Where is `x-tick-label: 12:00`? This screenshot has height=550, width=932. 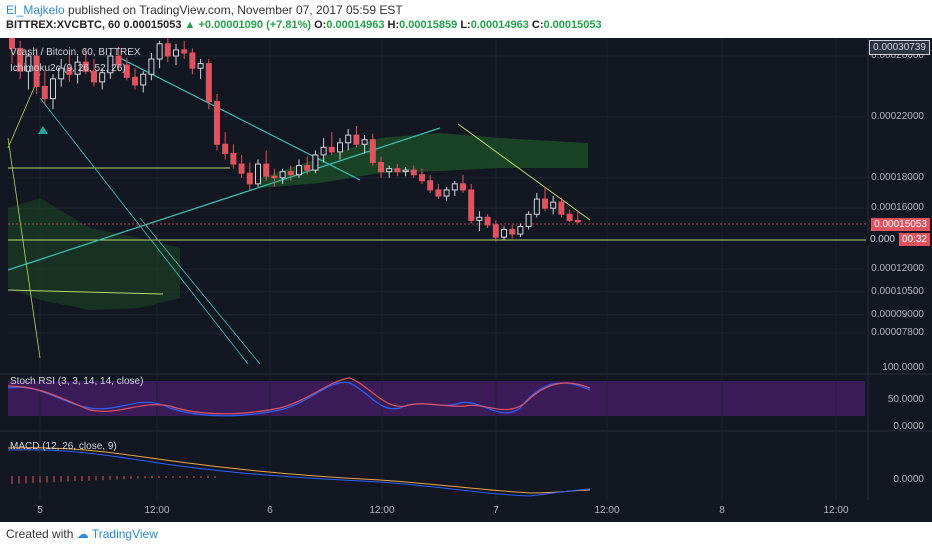
x-tick-label: 12:00 is located at coordinates (382, 510).